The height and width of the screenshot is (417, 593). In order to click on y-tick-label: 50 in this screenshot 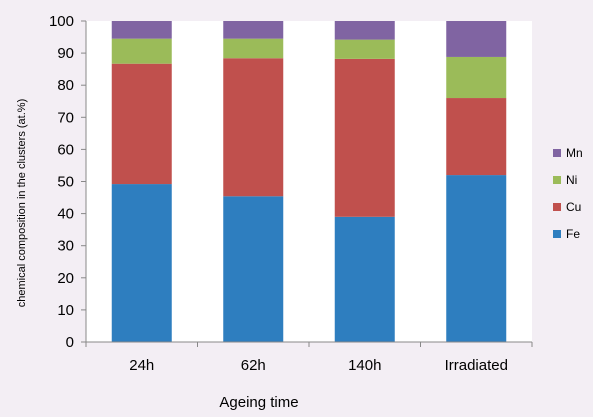, I will do `click(65, 182)`.